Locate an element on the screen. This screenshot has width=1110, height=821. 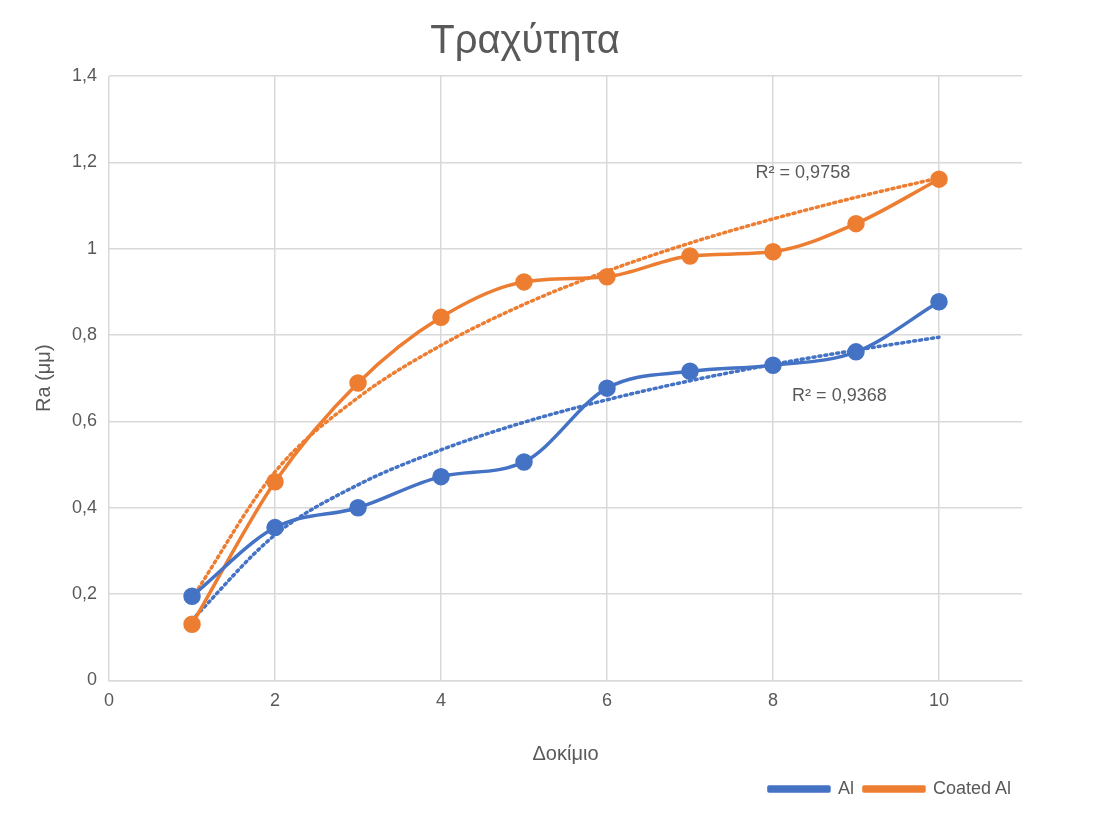
annotation: R² = 0,9368 is located at coordinates (839, 395).